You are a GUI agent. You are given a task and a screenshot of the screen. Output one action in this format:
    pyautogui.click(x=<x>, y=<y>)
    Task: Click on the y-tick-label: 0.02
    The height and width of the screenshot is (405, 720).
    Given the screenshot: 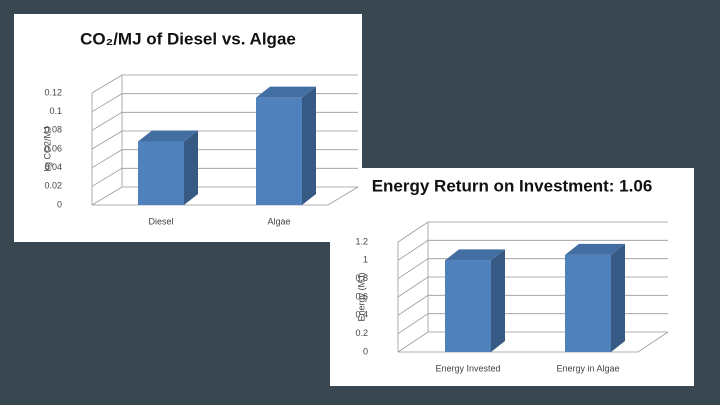 What is the action you would take?
    pyautogui.click(x=53, y=186)
    